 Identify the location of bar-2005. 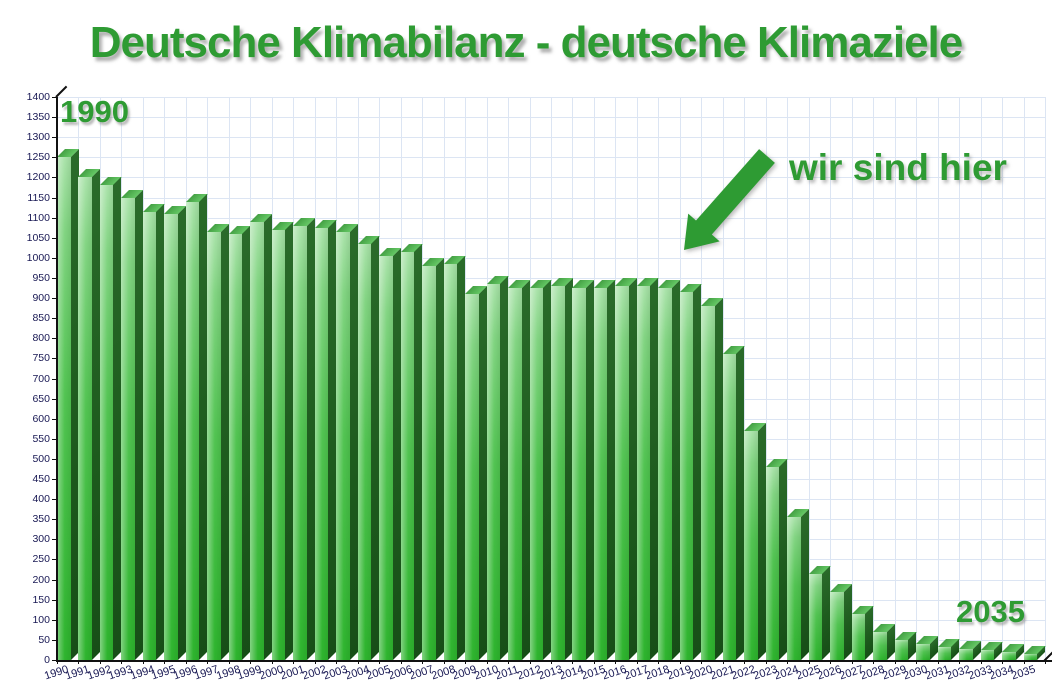
(390, 378).